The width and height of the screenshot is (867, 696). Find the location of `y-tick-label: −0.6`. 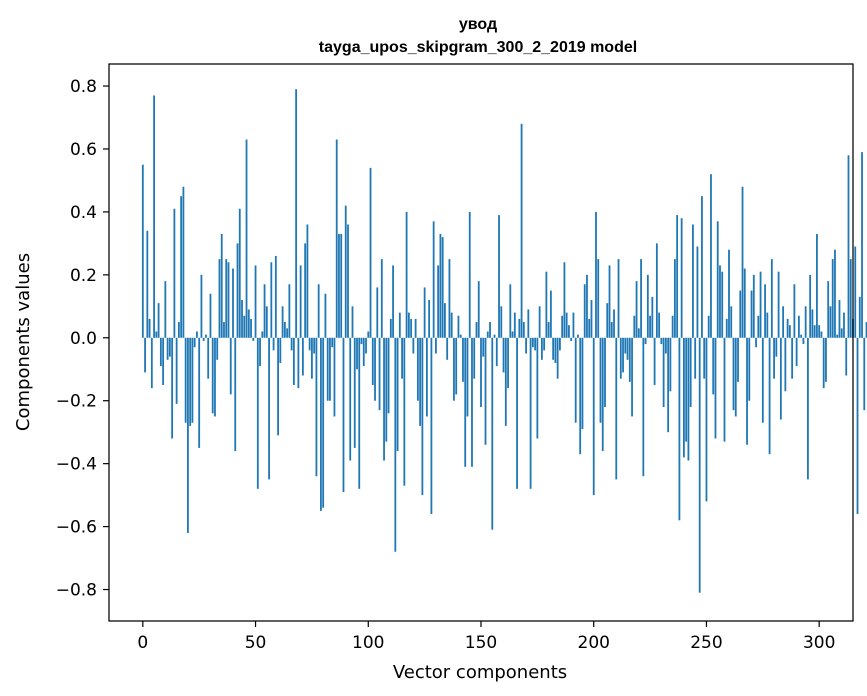

y-tick-label: −0.6 is located at coordinates (76, 528).